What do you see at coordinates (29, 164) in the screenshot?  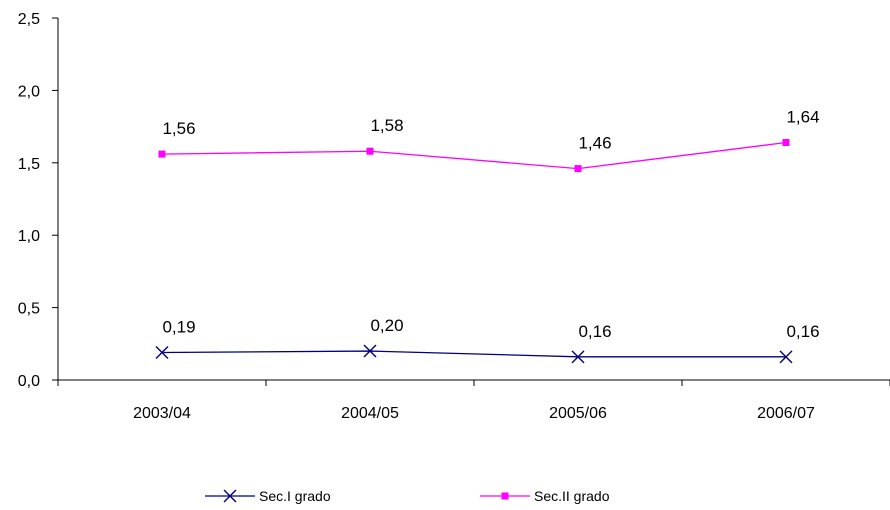 I see `y-tick-label: 1,5` at bounding box center [29, 164].